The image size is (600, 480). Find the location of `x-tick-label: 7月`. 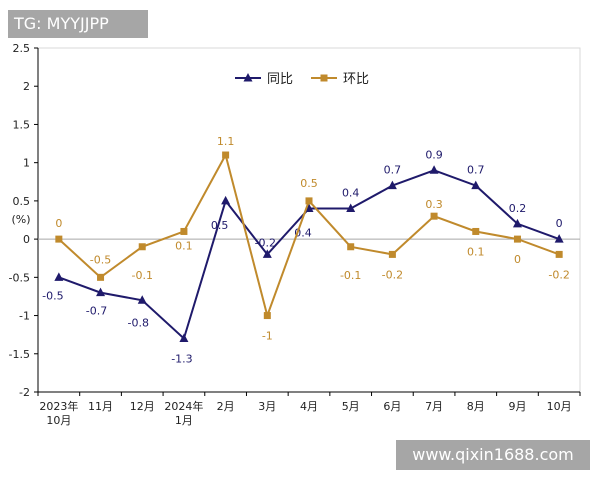

x-tick-label: 7月 is located at coordinates (434, 406).